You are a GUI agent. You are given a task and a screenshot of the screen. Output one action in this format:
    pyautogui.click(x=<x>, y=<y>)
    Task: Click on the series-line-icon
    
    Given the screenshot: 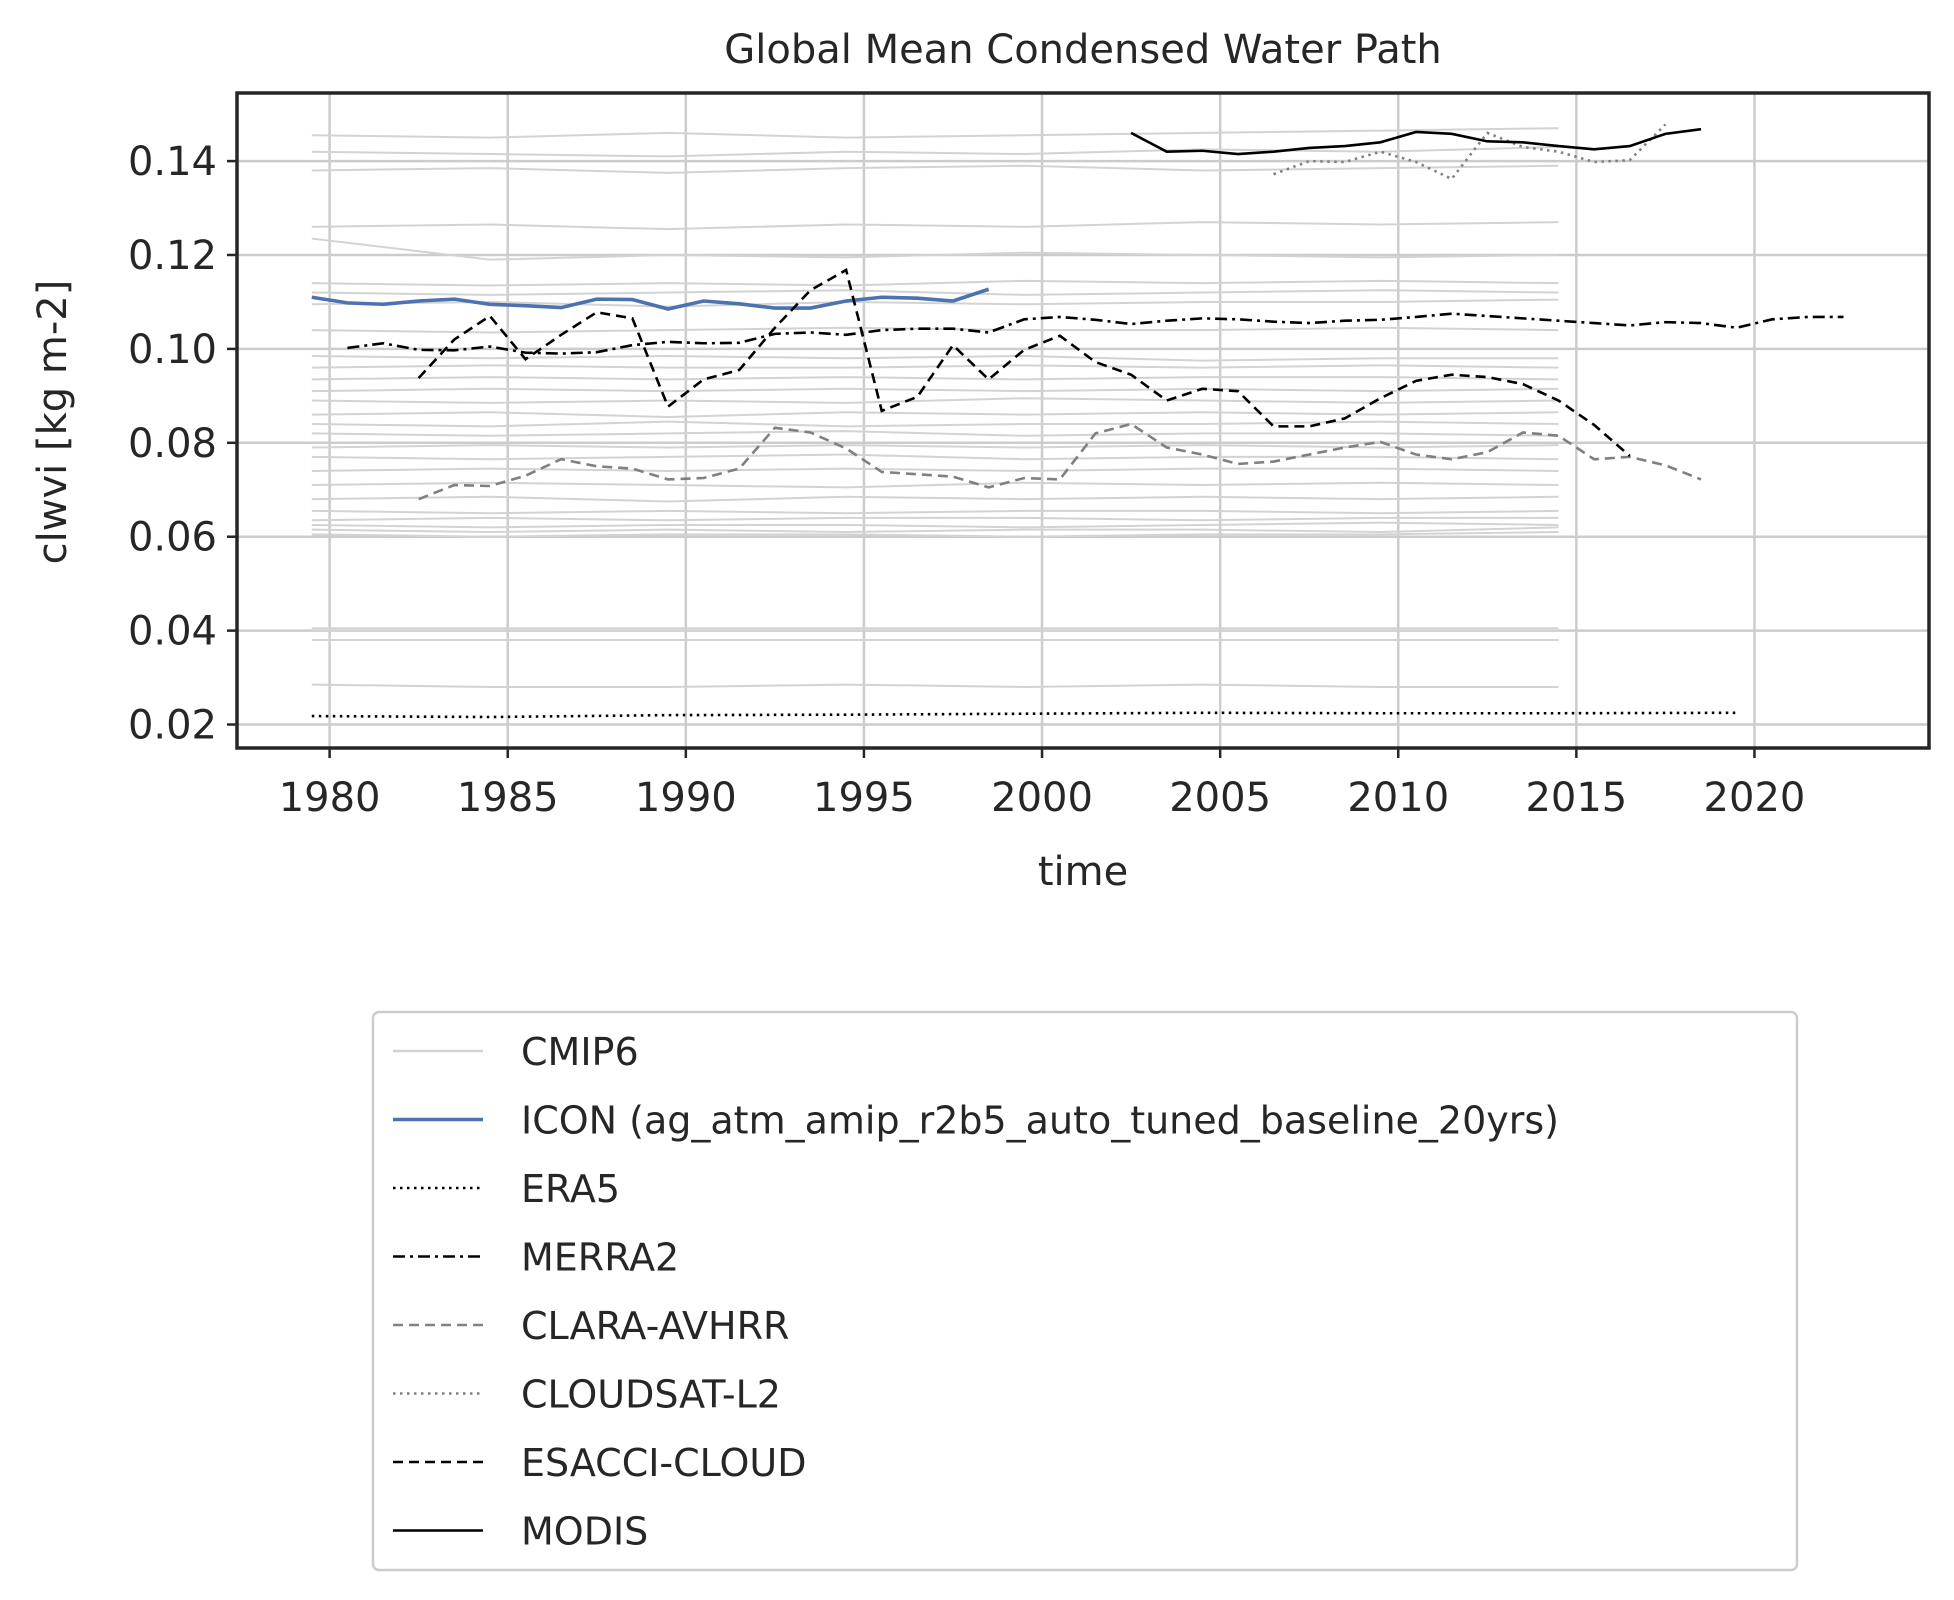 What is the action you would take?
    pyautogui.click(x=650, y=299)
    